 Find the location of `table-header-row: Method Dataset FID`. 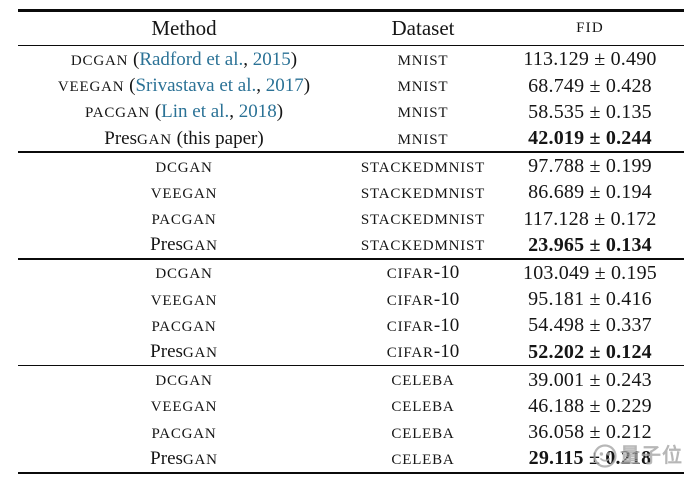

table-header-row: Method Dataset FID is located at coordinates (351, 28).